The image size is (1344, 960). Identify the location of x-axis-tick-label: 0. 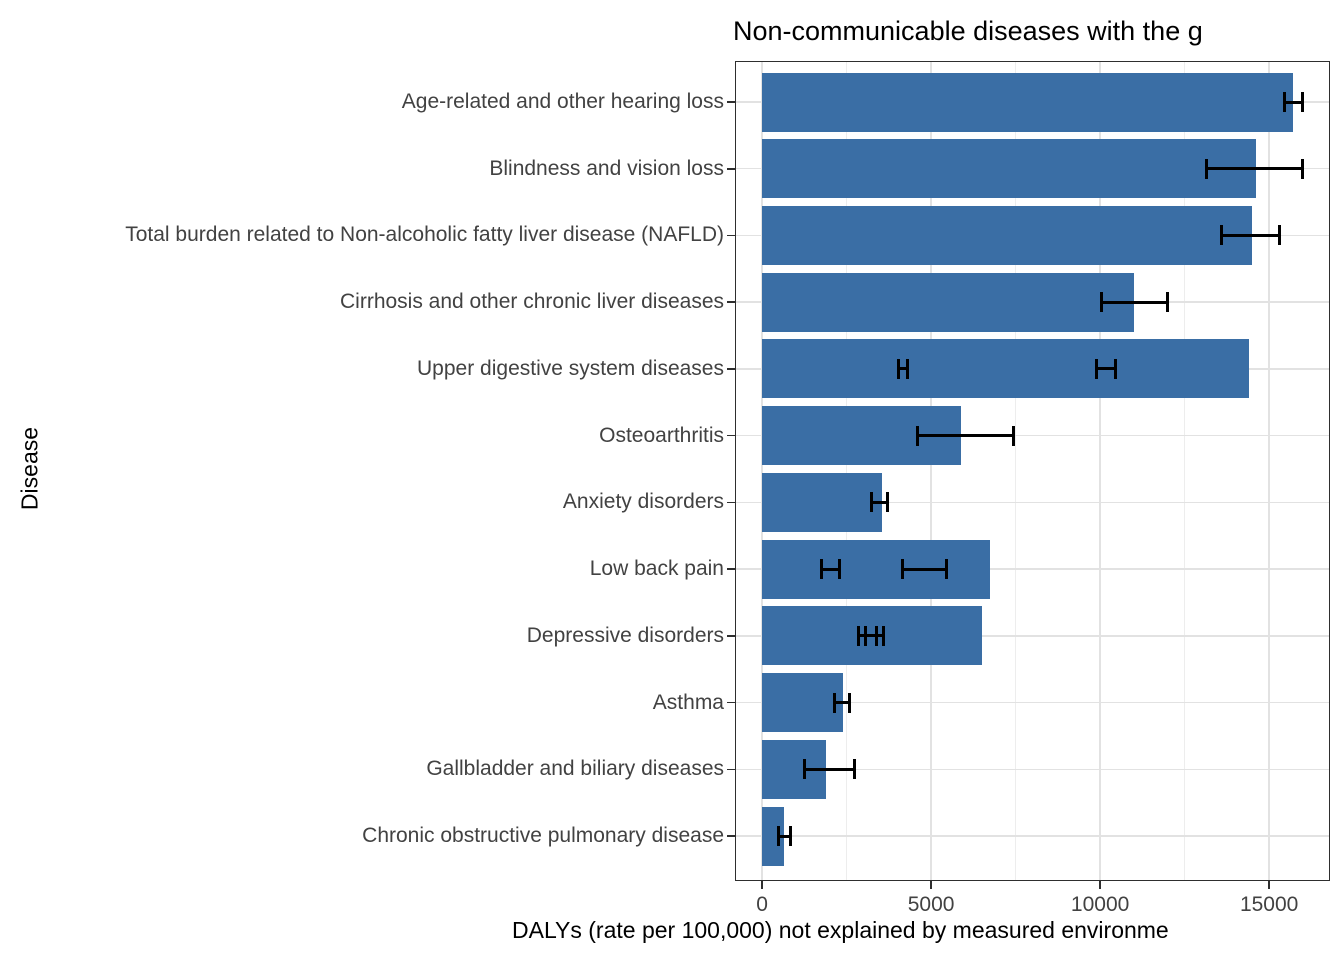
(762, 904).